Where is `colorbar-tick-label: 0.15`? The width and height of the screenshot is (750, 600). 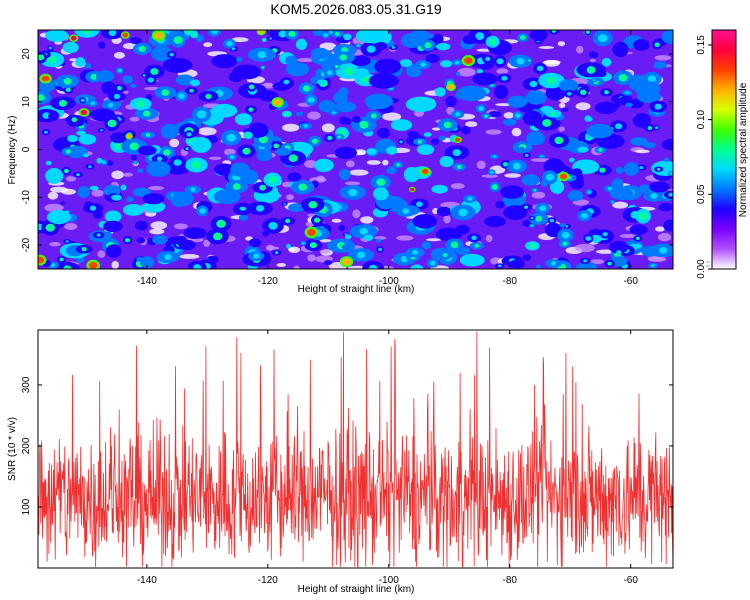 colorbar-tick-label: 0.15 is located at coordinates (701, 45).